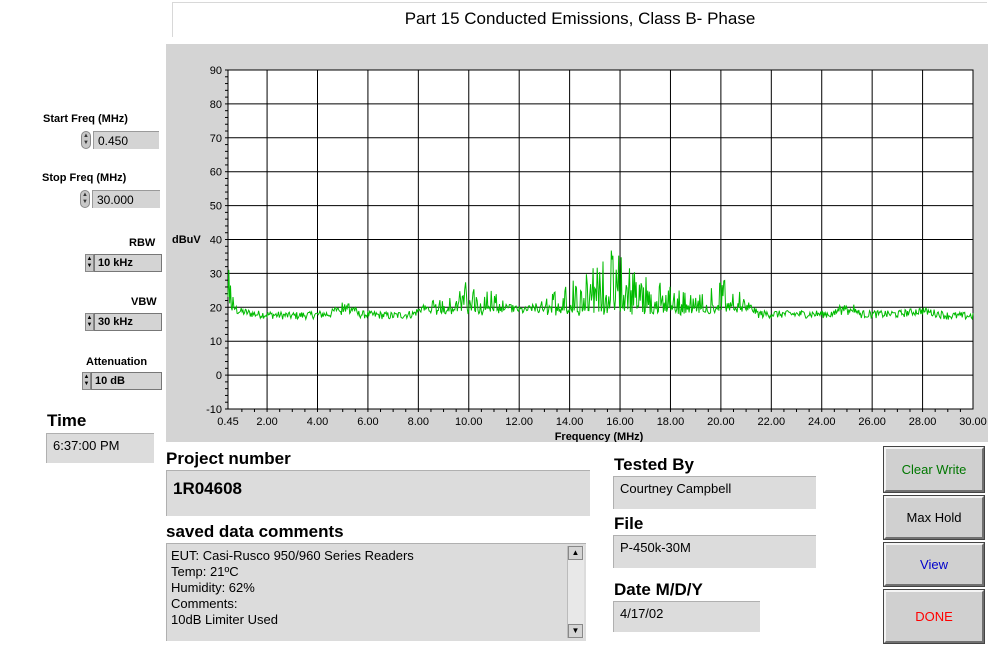 The height and width of the screenshot is (652, 998). What do you see at coordinates (575, 631) in the screenshot?
I see `scroll-down-icon: ▼` at bounding box center [575, 631].